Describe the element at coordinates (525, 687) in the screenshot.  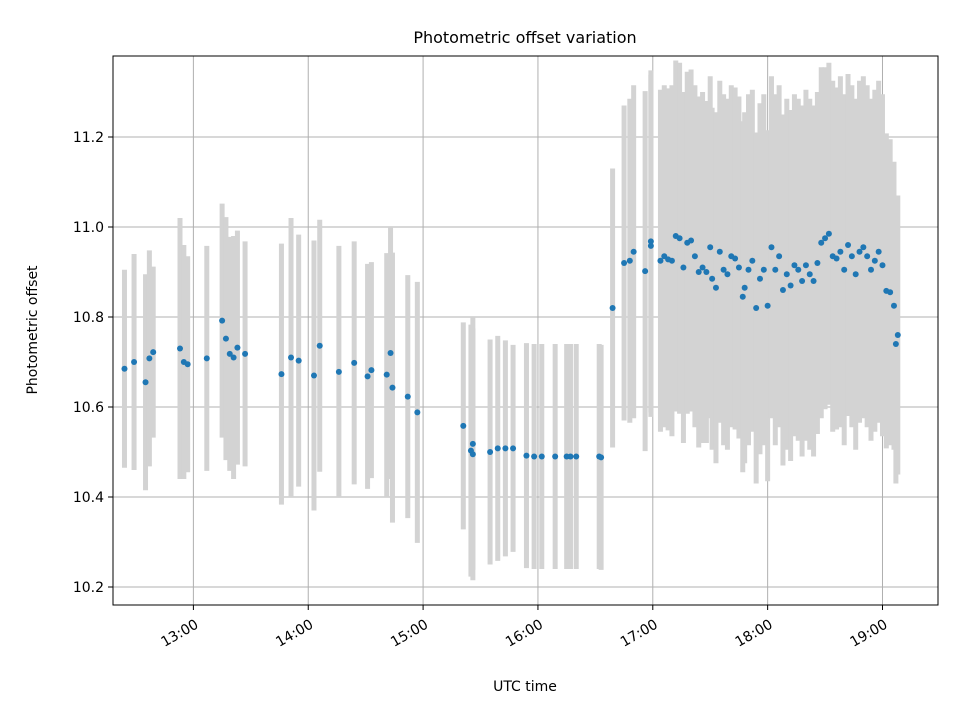
I see `x-axis-label: UTC time` at that location.